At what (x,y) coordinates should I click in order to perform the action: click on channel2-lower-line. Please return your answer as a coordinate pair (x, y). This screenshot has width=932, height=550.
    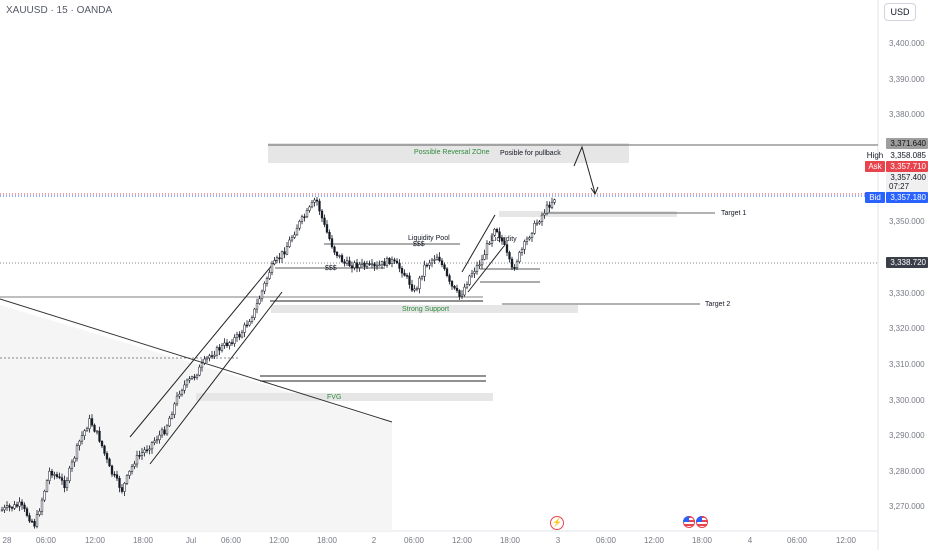
    Looking at the image, I should click on (486, 269).